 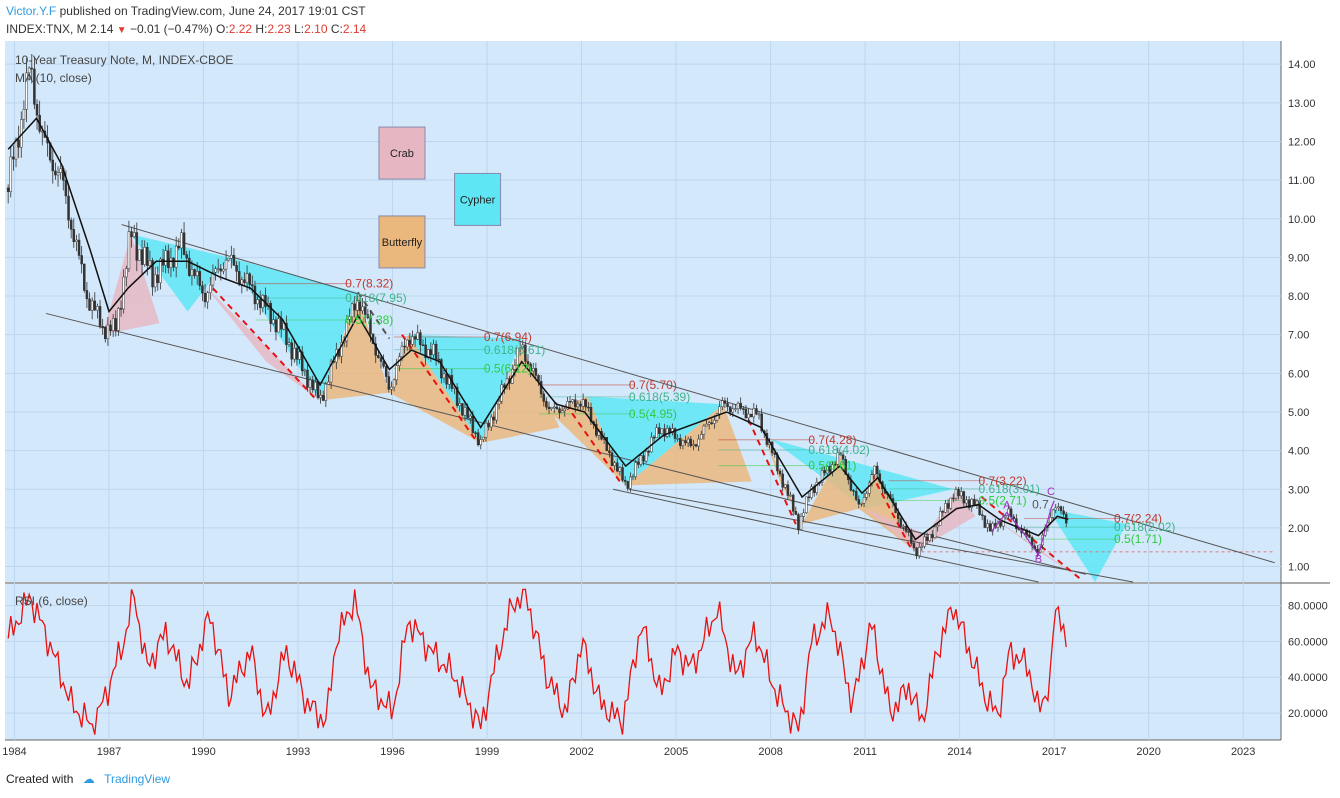 I want to click on down-arrow-icon: ▼, so click(x=121, y=30).